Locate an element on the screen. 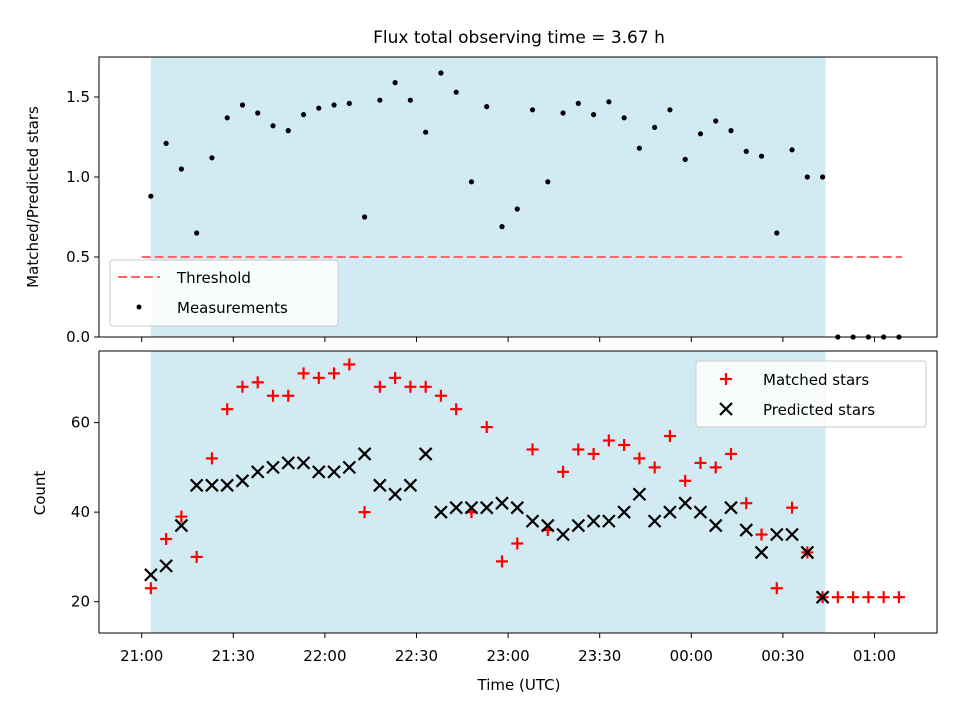 This screenshot has width=960, height=724. x-tick-label: 00:30 is located at coordinates (782, 656).